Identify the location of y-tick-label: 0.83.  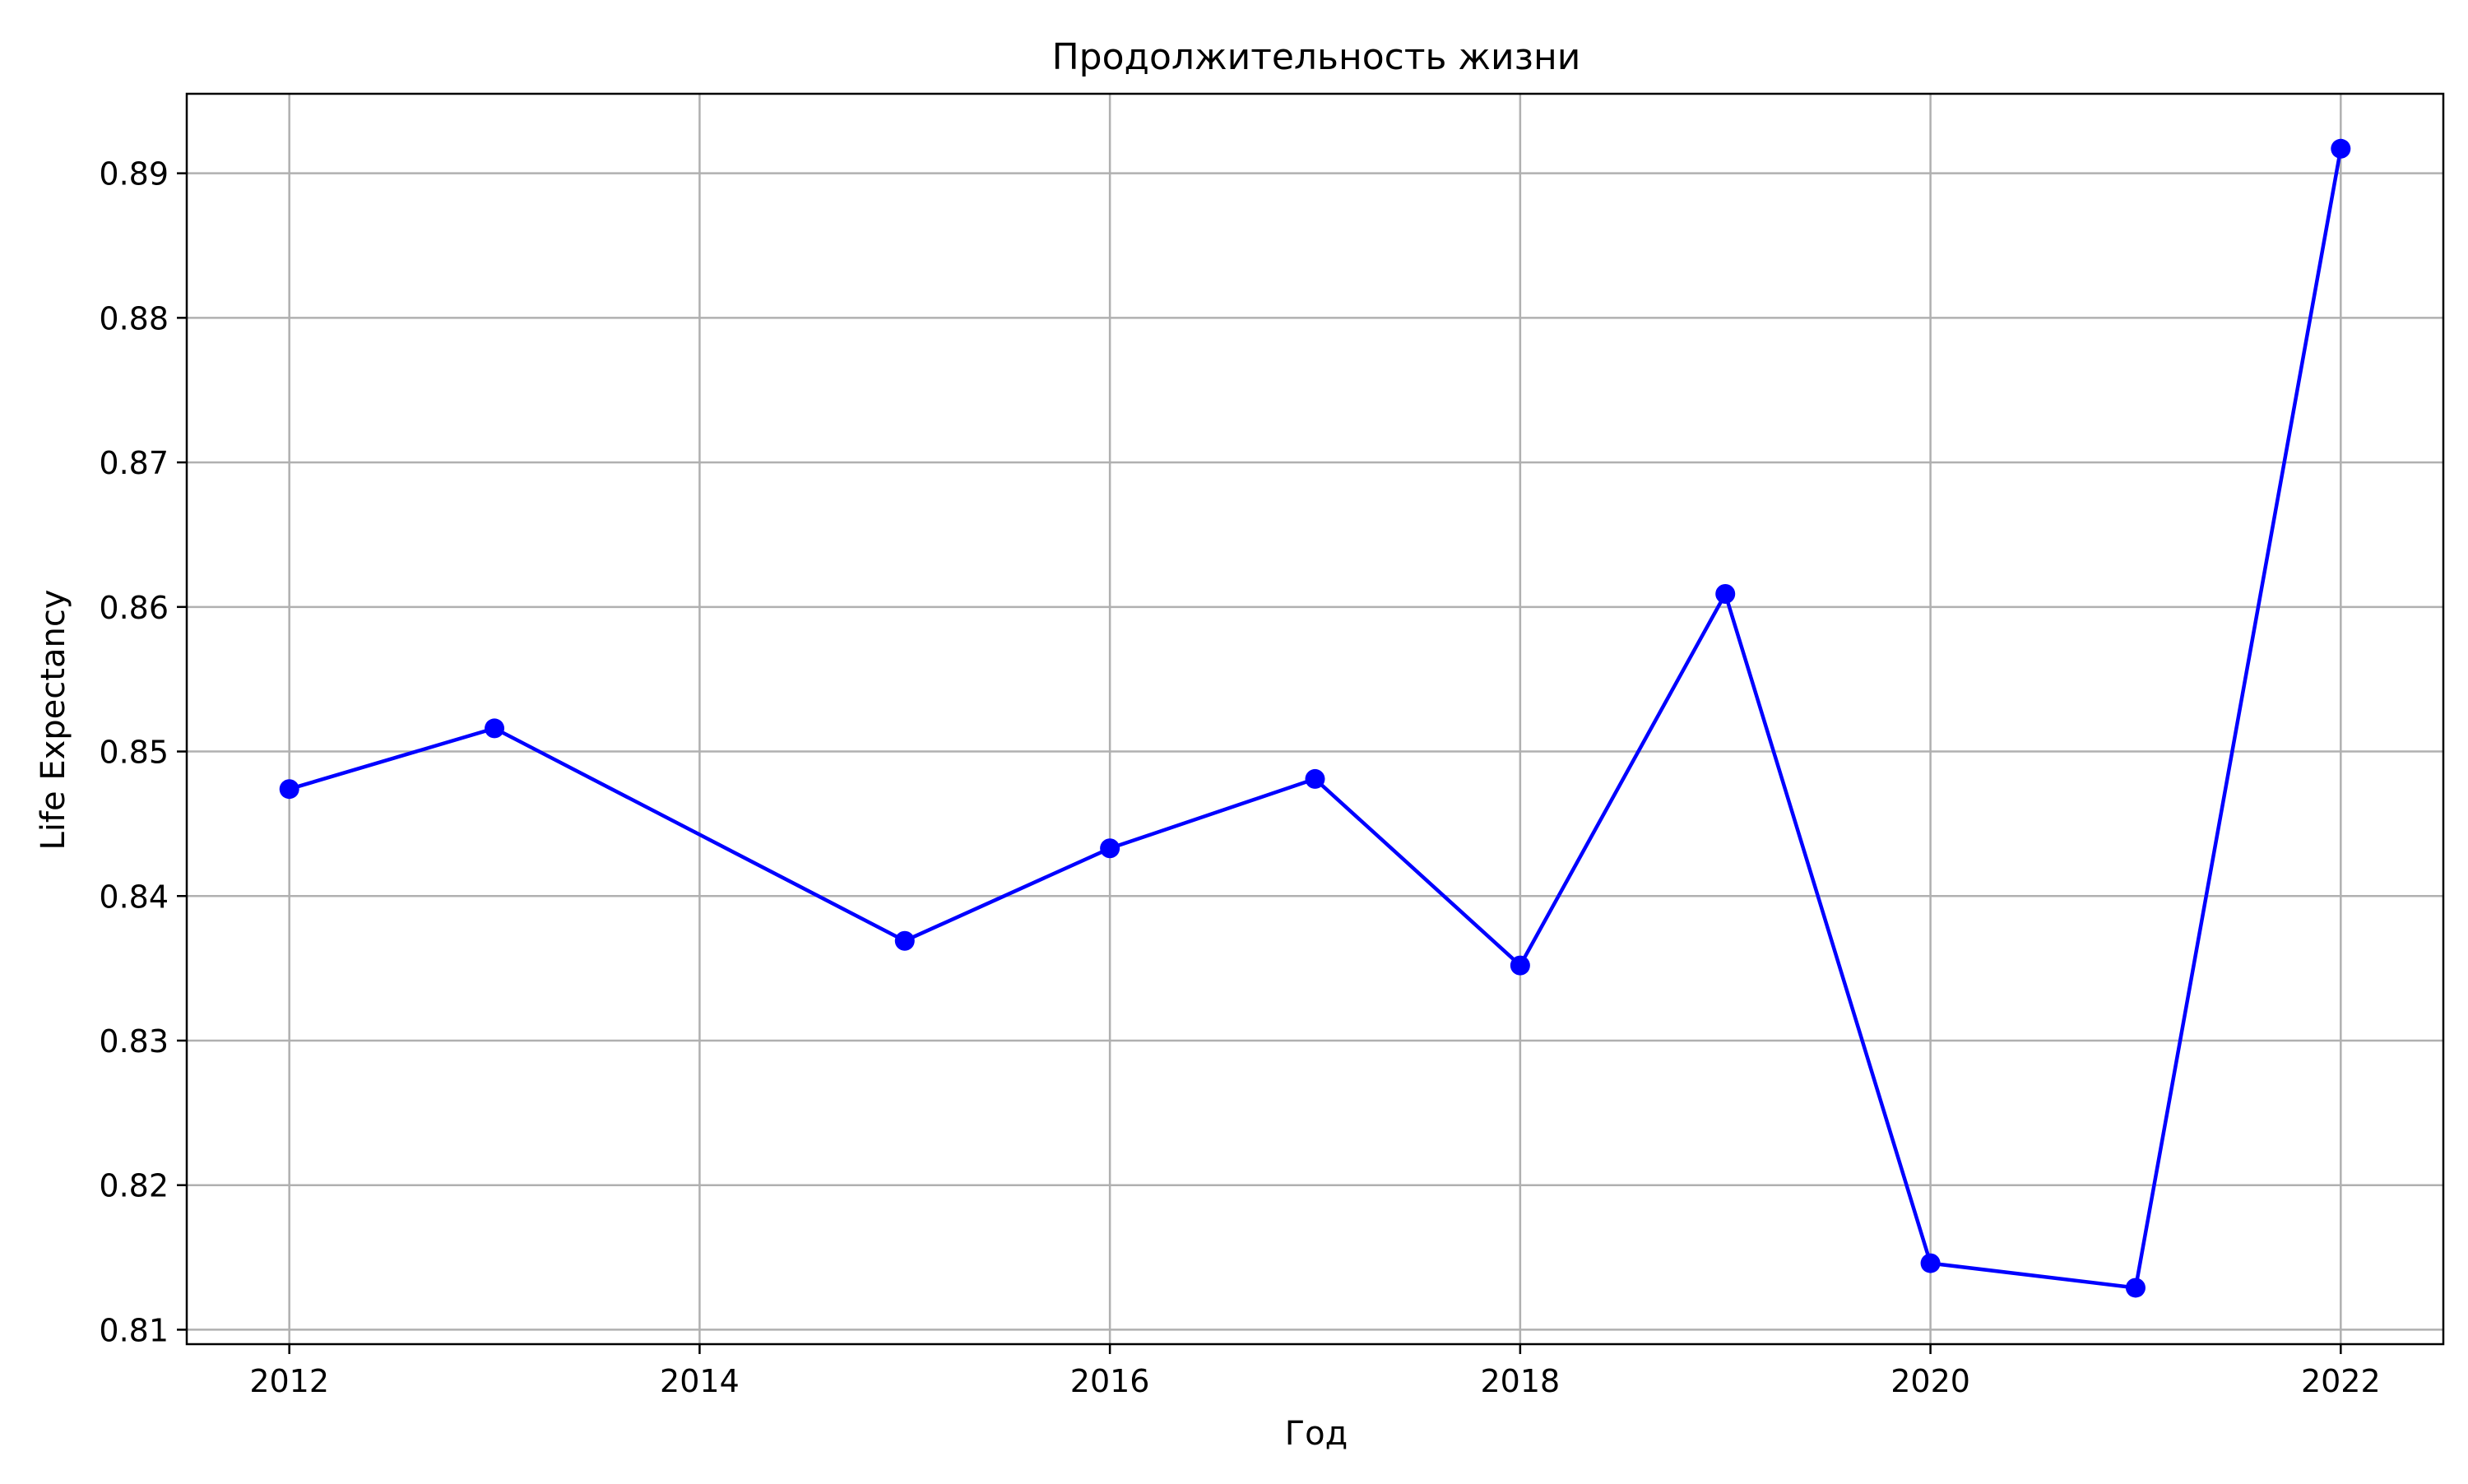
(134, 1041).